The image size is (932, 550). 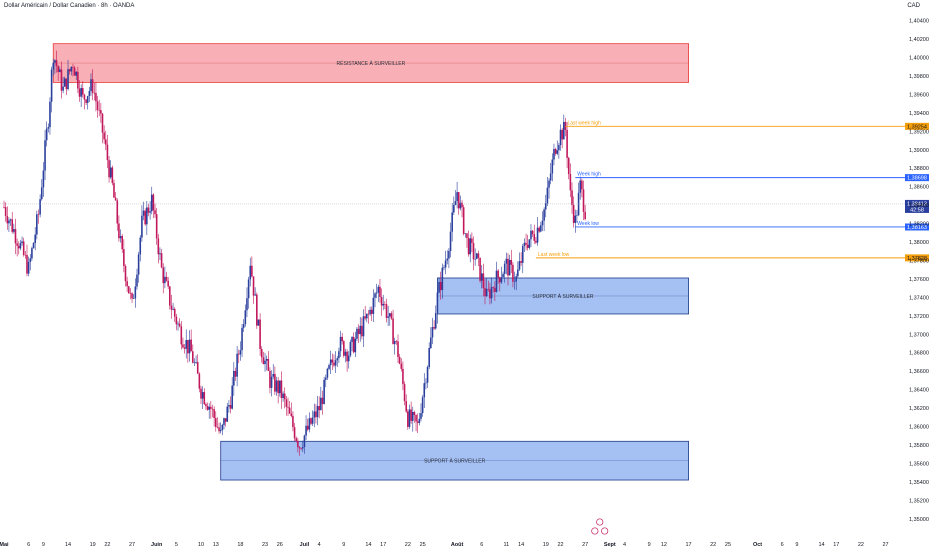 I want to click on x-tick-label: 10, so click(x=201, y=545).